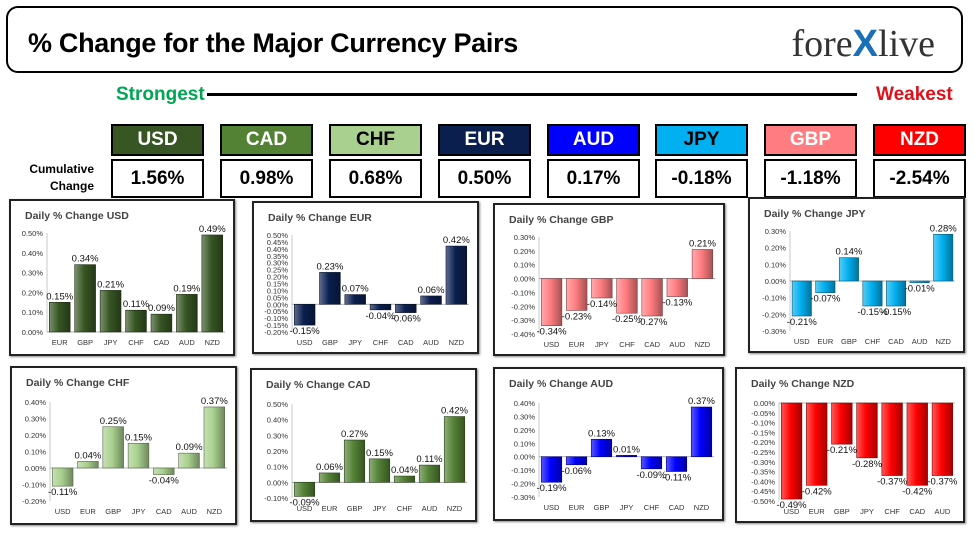 The image size is (975, 540). I want to click on tile-cumulative-value: 0.68%, so click(375, 178).